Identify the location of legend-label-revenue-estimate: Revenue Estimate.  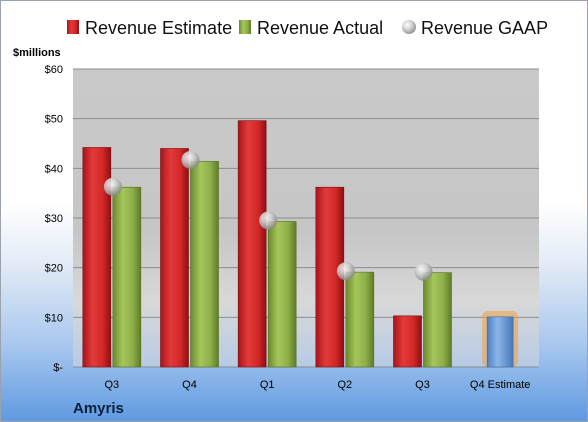
(158, 28).